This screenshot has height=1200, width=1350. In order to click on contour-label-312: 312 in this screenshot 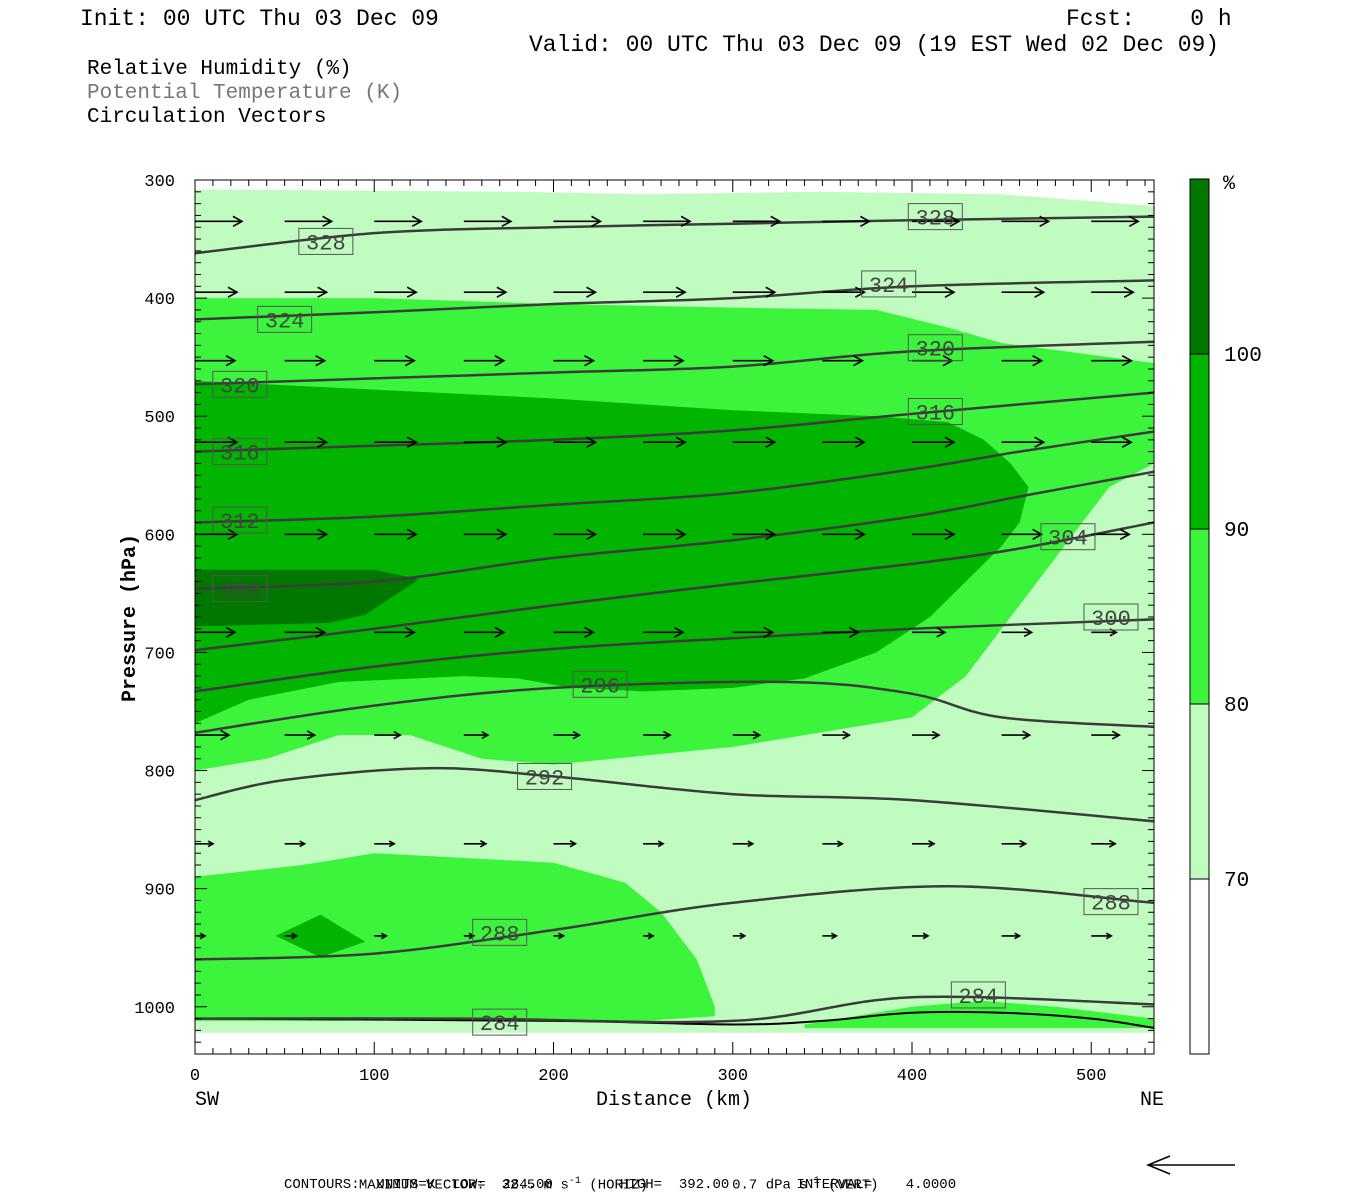, I will do `click(240, 520)`.